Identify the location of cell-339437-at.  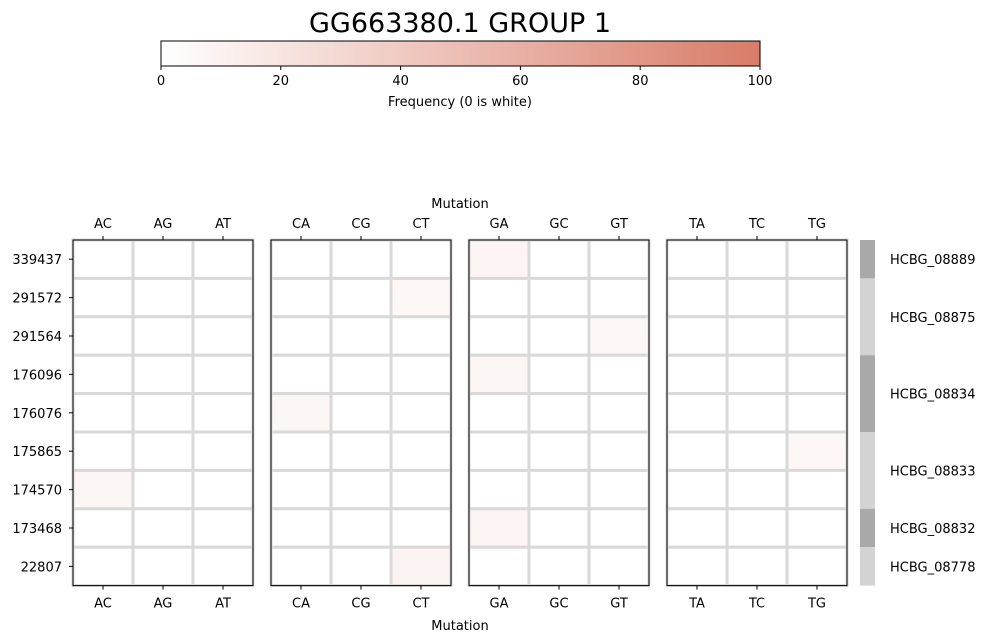
(223, 259).